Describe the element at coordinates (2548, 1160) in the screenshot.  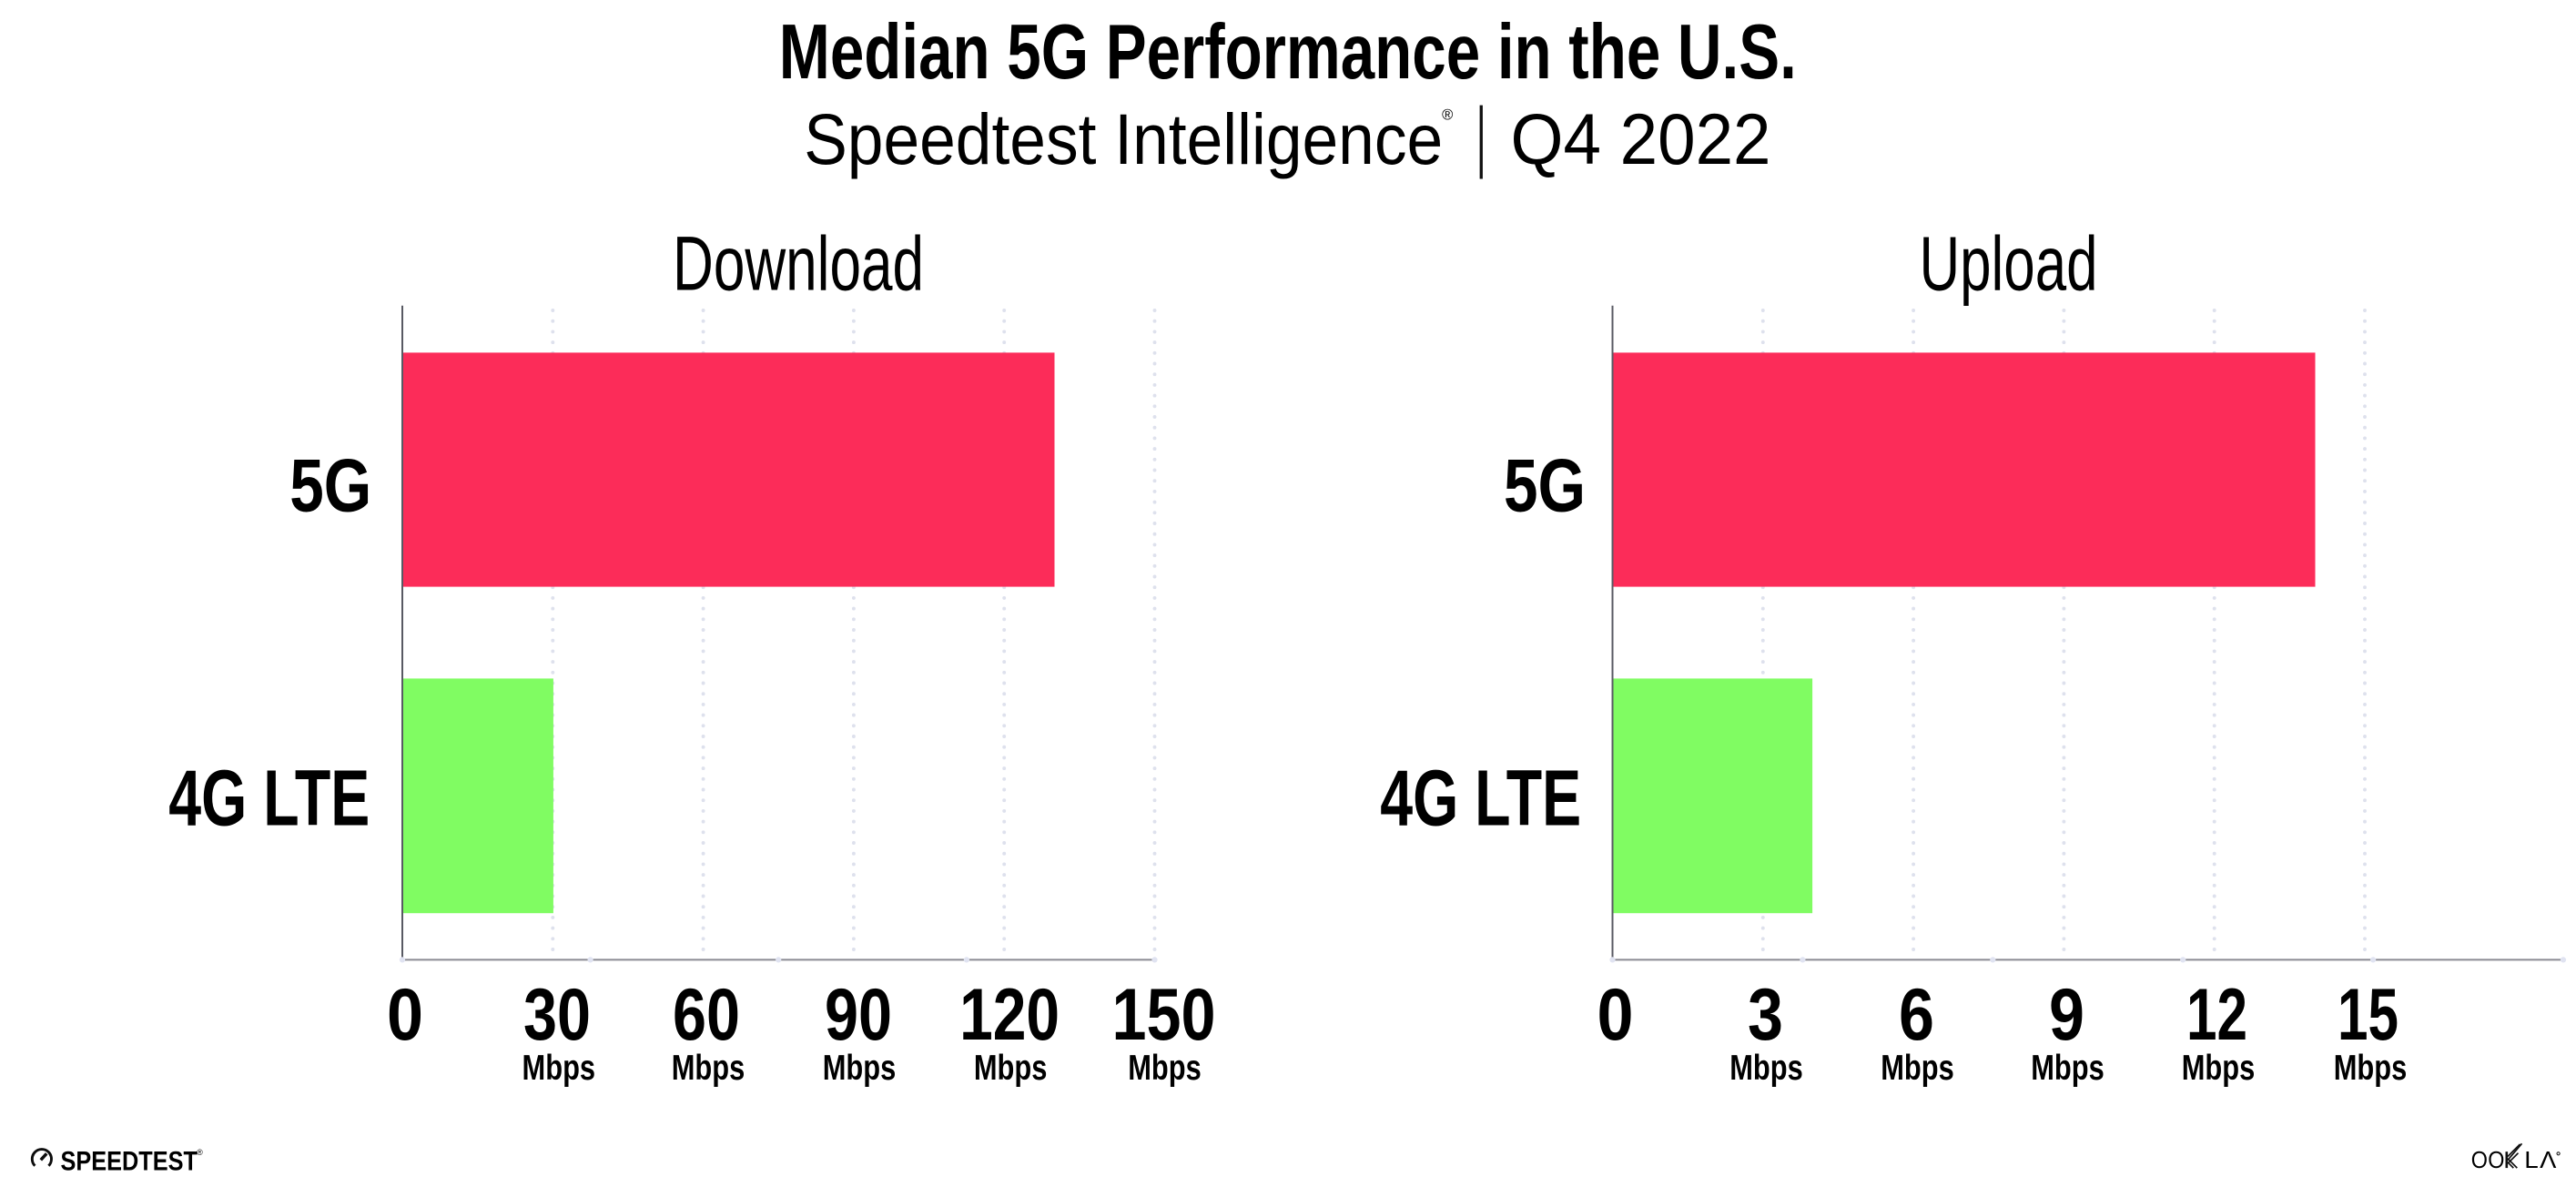
I see `svg-text: Λ` at that location.